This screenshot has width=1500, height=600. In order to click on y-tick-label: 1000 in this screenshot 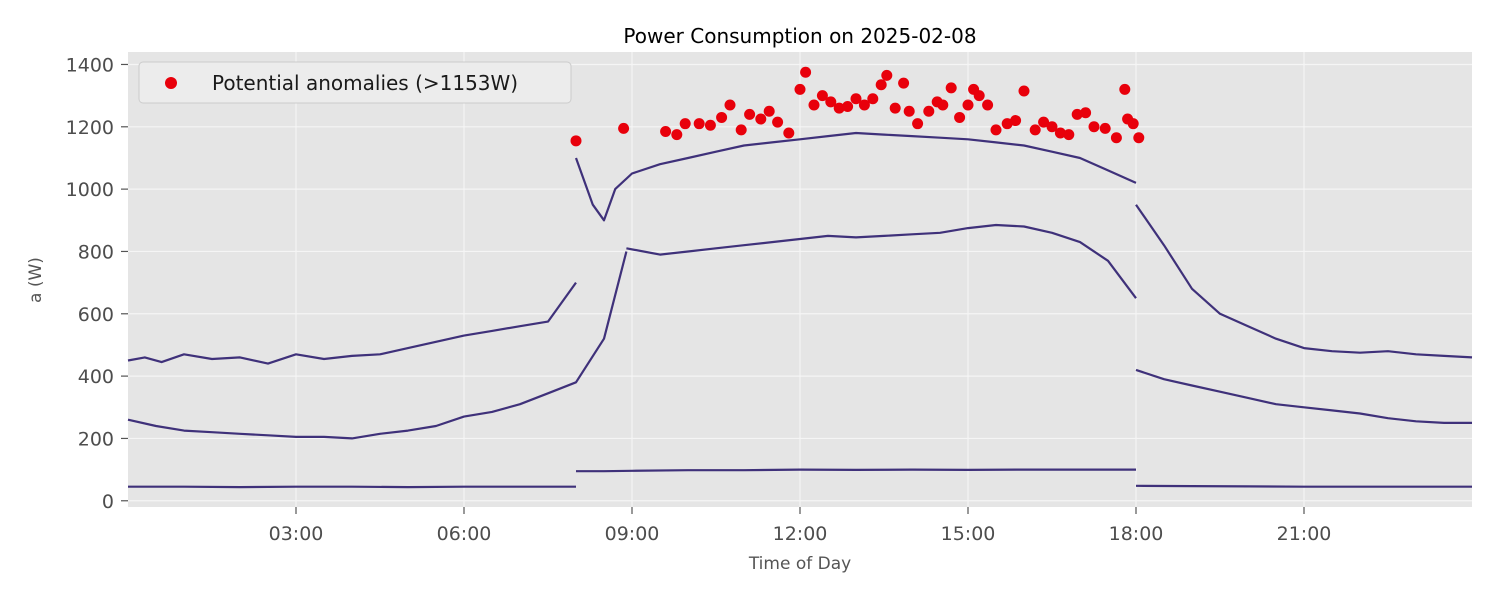, I will do `click(90, 190)`.